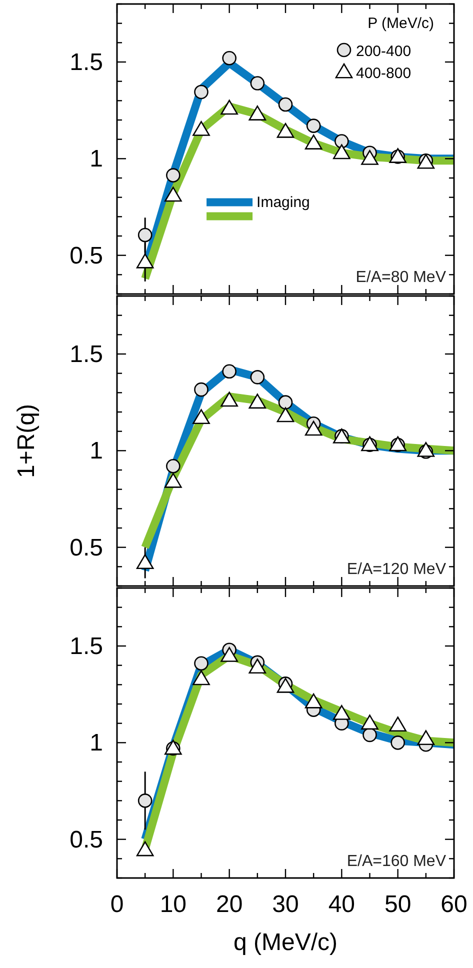 The image size is (473, 968). What do you see at coordinates (401, 23) in the screenshot?
I see `legend-title: P (MeV/c)` at bounding box center [401, 23].